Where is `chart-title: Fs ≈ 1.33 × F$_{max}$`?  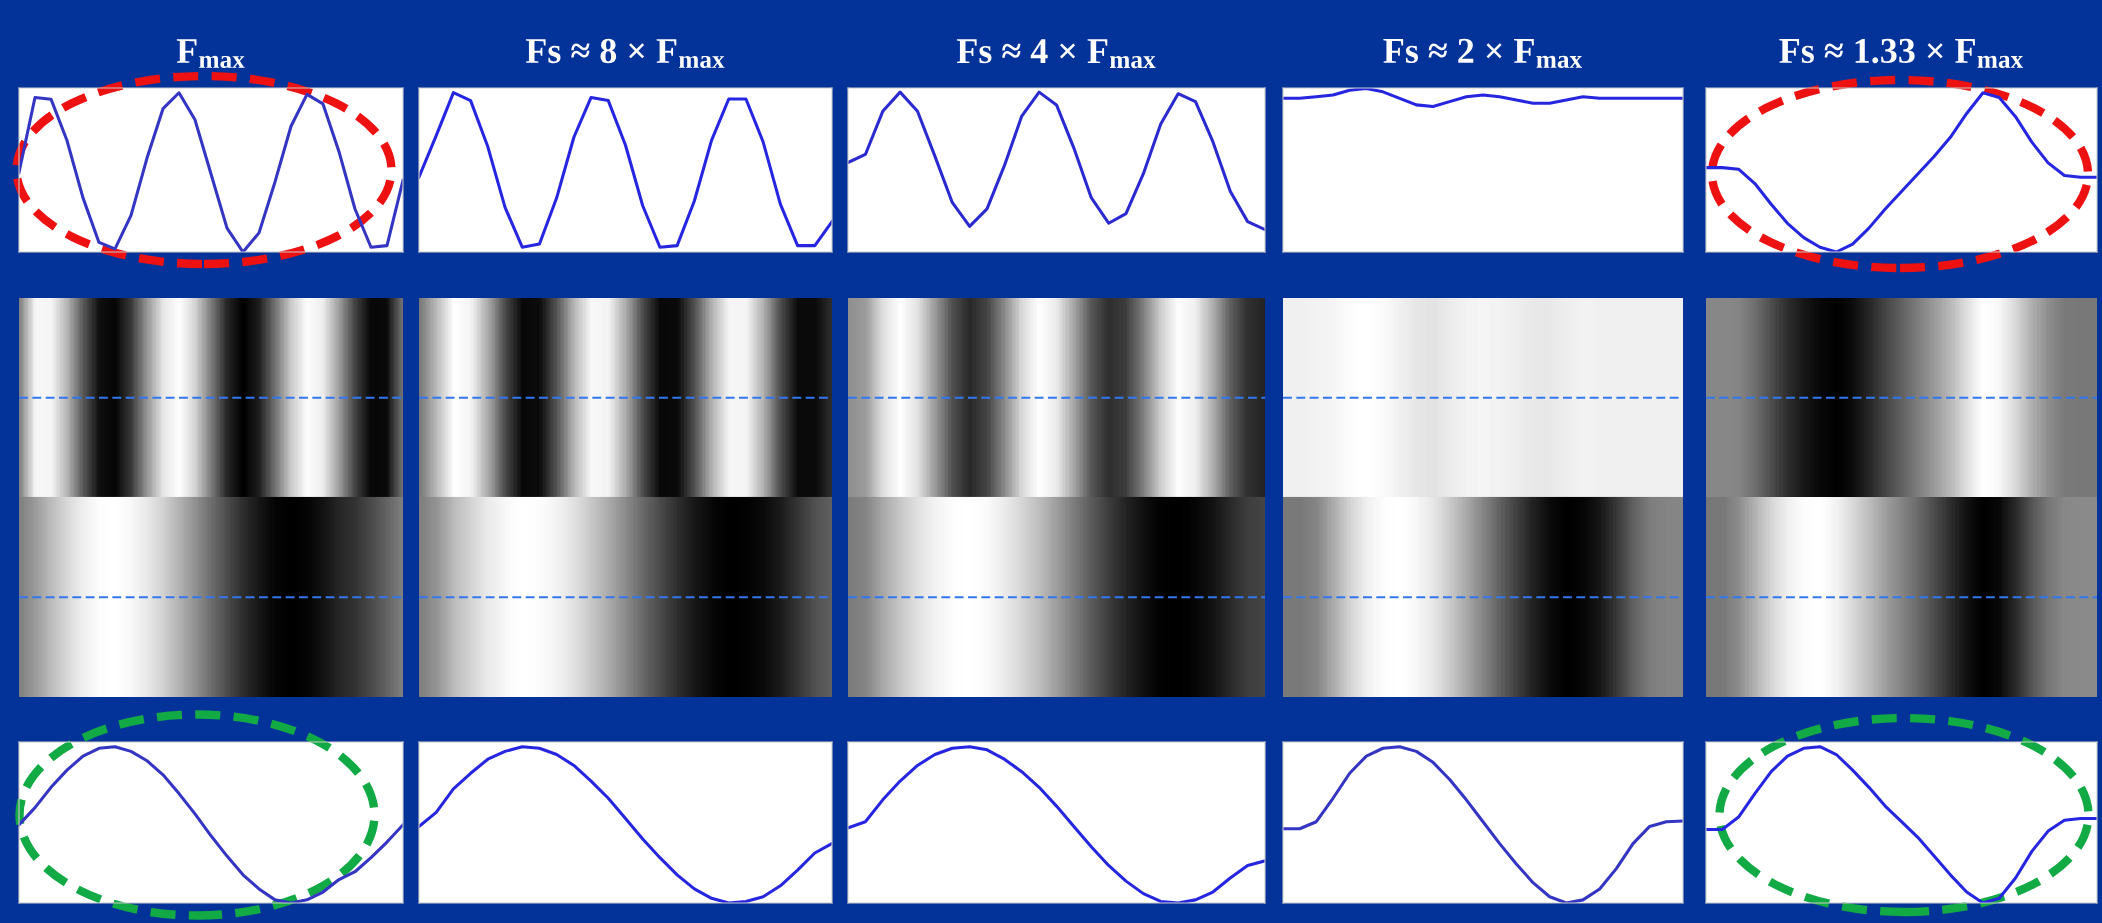 chart-title: Fs ≈ 1.33 × F$_{max}$ is located at coordinates (1901, 53).